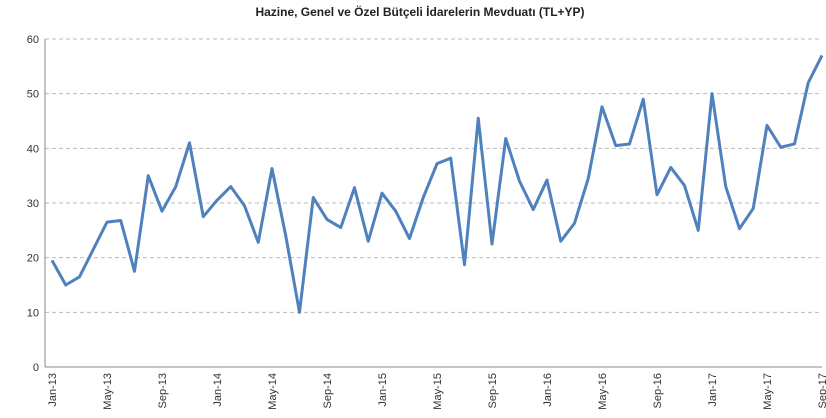 This screenshot has height=418, width=826. What do you see at coordinates (108, 391) in the screenshot?
I see `x-tick-label: May-13` at bounding box center [108, 391].